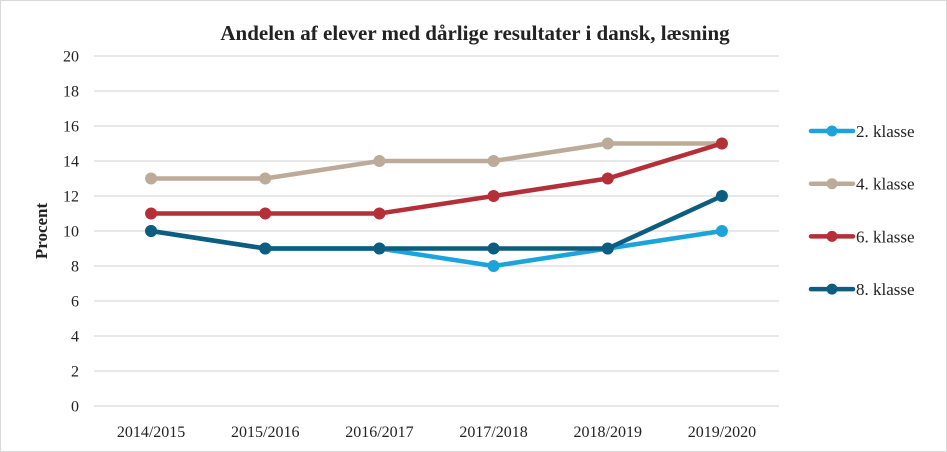 This screenshot has height=452, width=947. I want to click on x-tick-label: 2018/2019, so click(608, 432).